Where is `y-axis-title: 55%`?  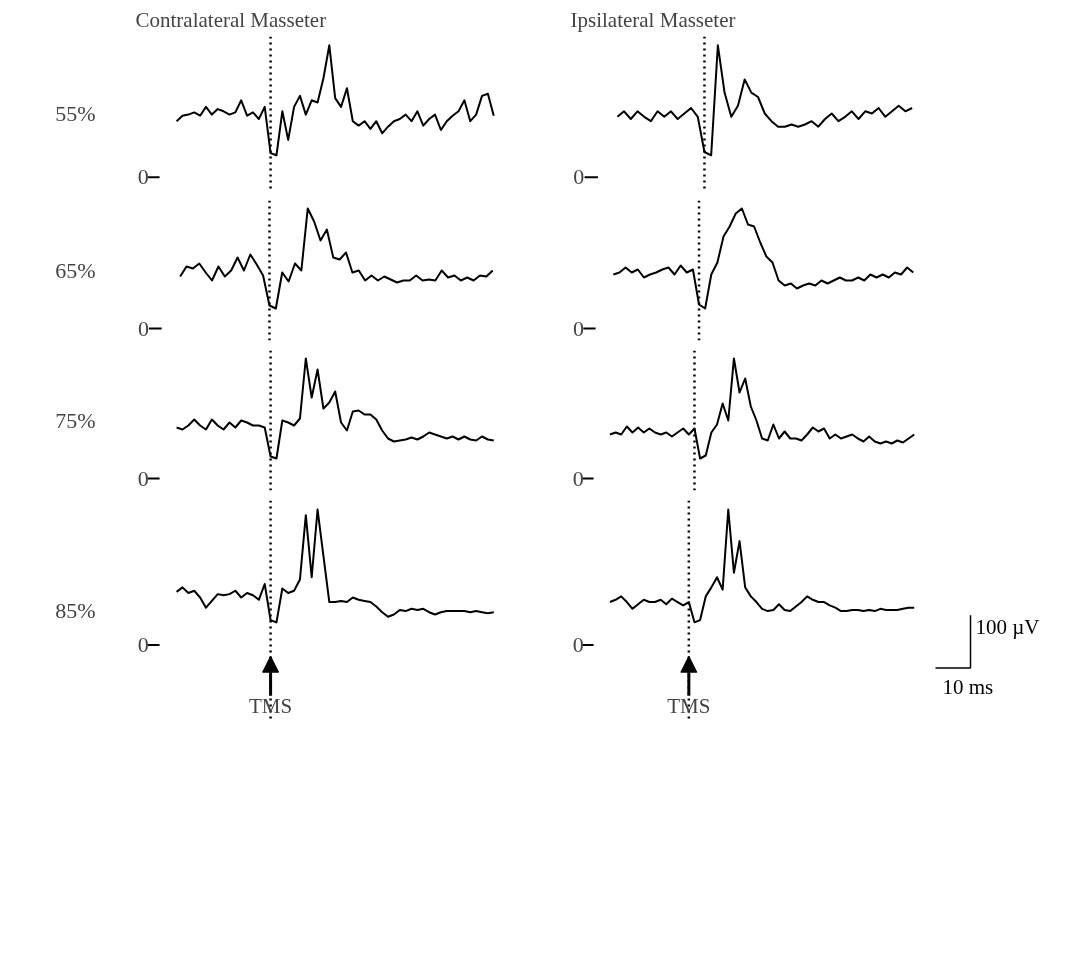
y-axis-title: 55% is located at coordinates (75, 113).